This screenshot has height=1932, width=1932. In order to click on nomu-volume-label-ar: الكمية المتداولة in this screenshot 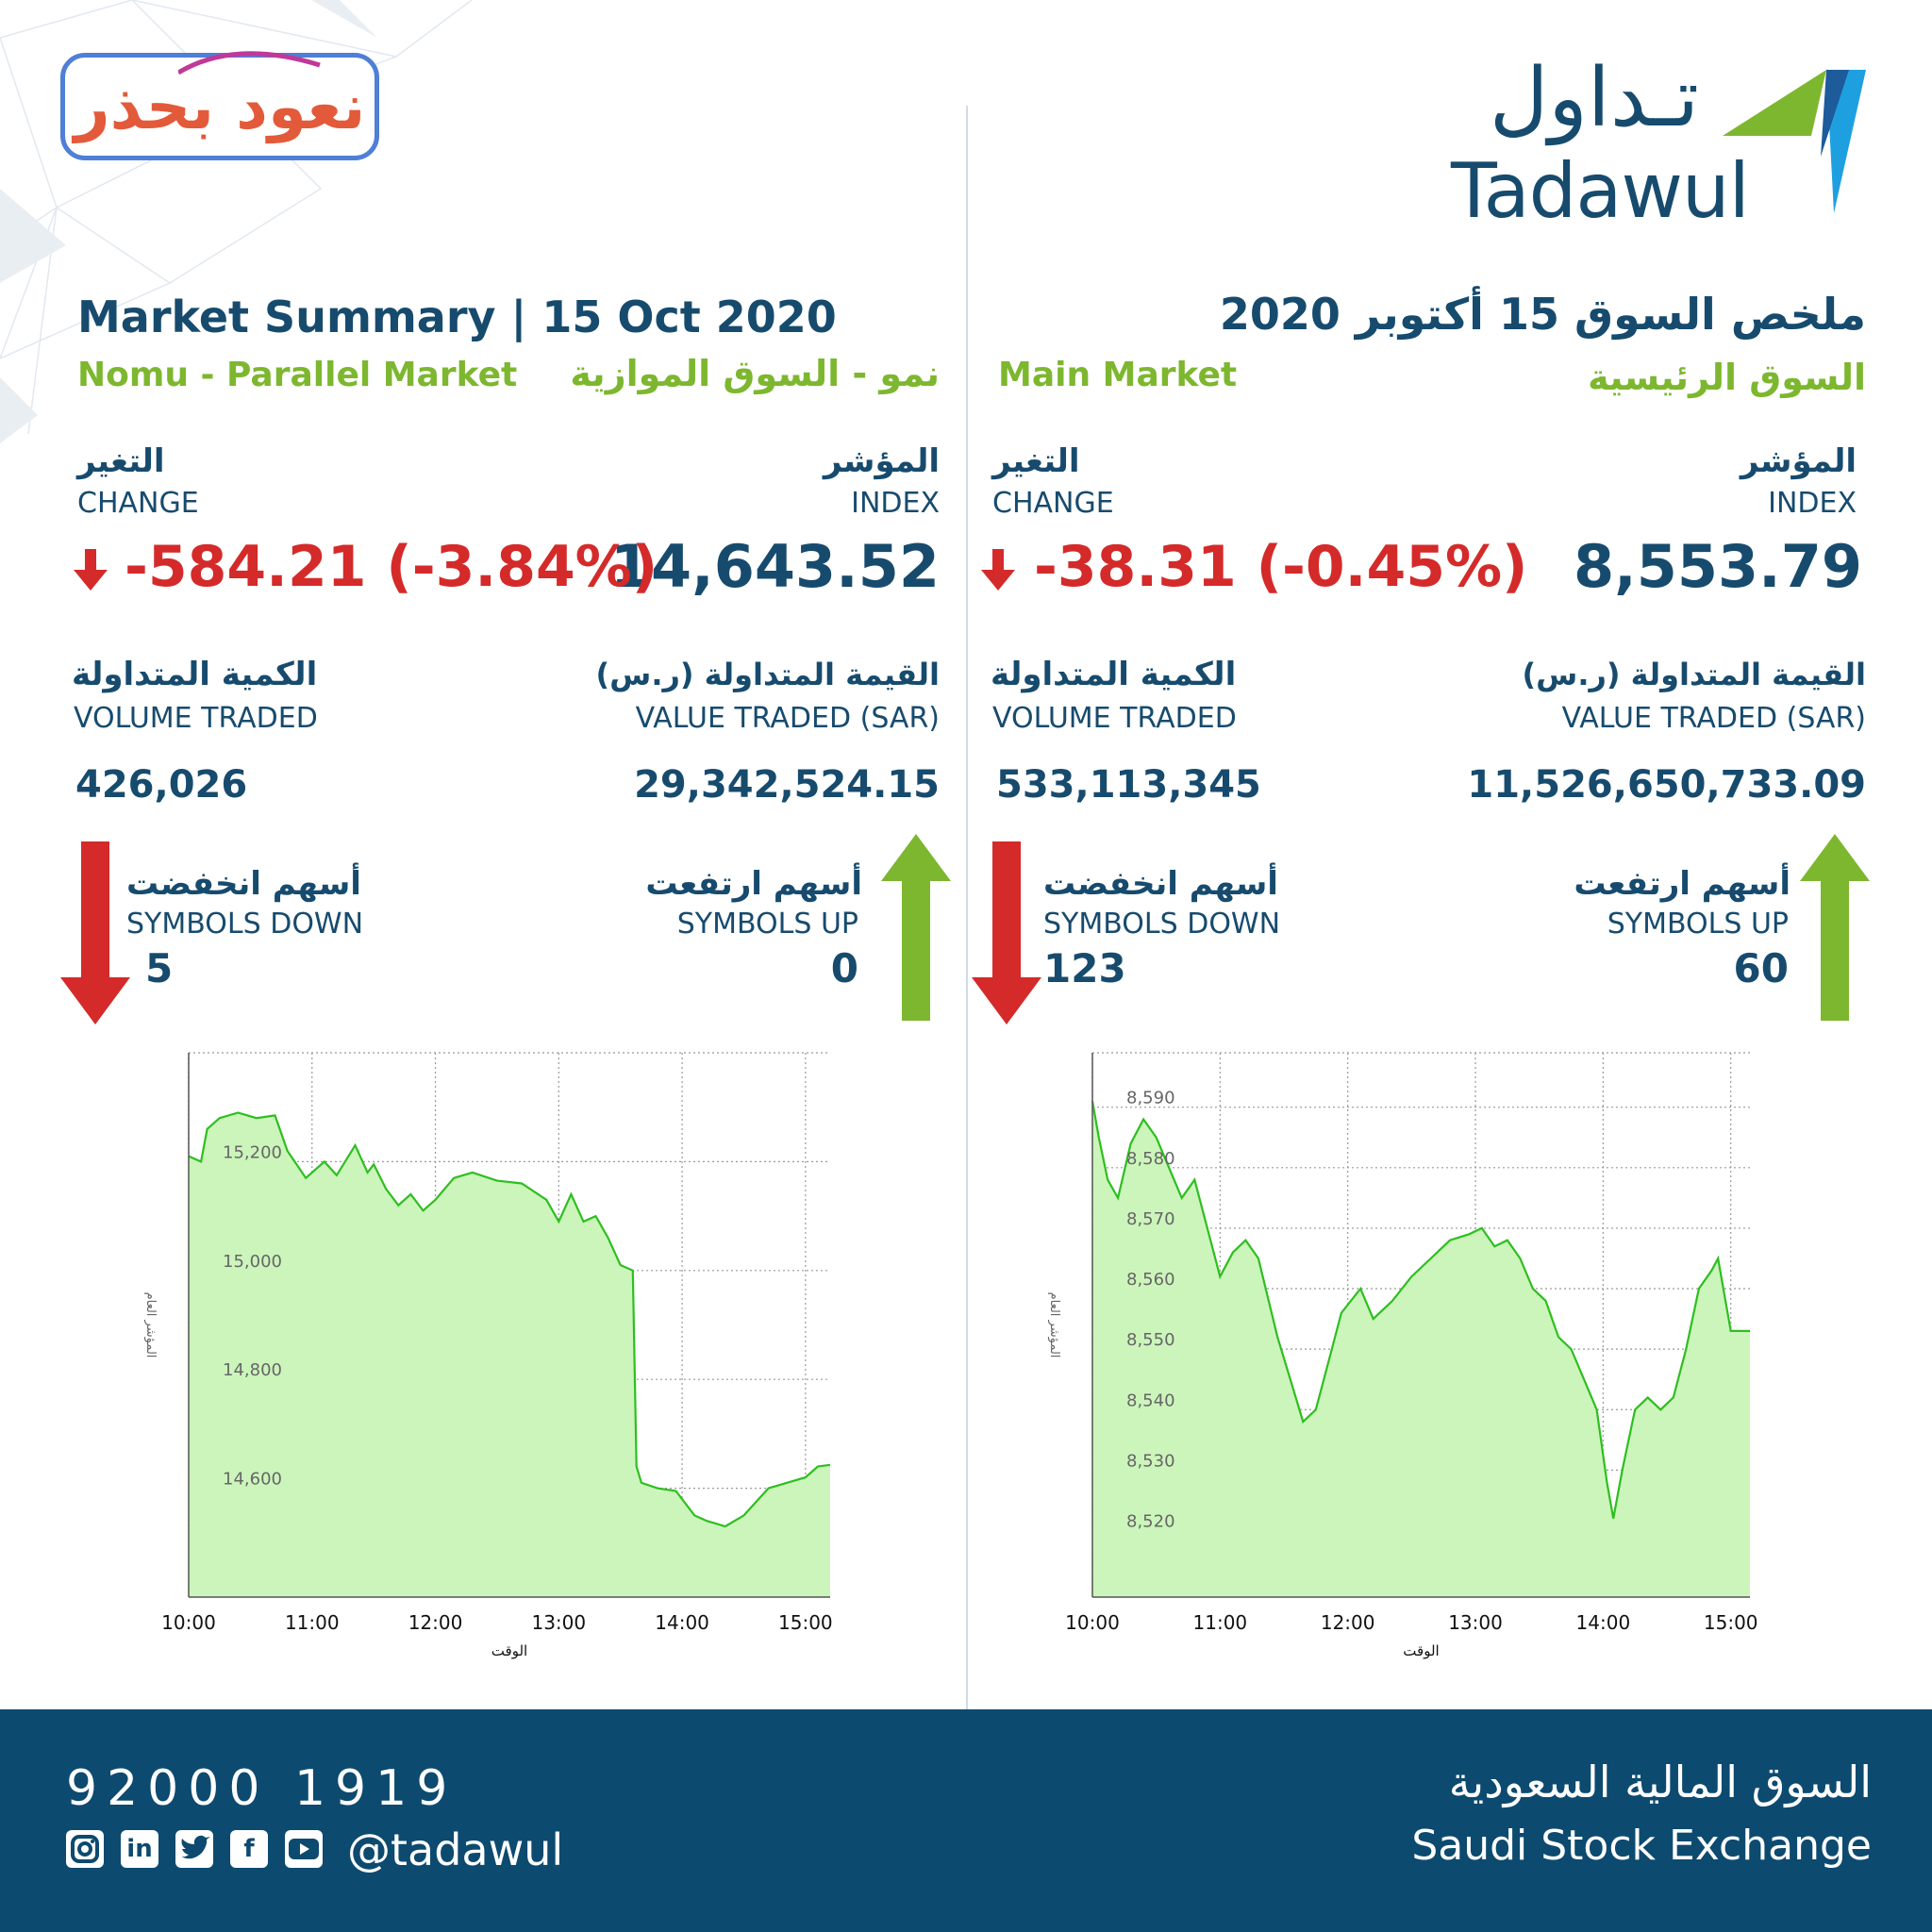, I will do `click(195, 675)`.